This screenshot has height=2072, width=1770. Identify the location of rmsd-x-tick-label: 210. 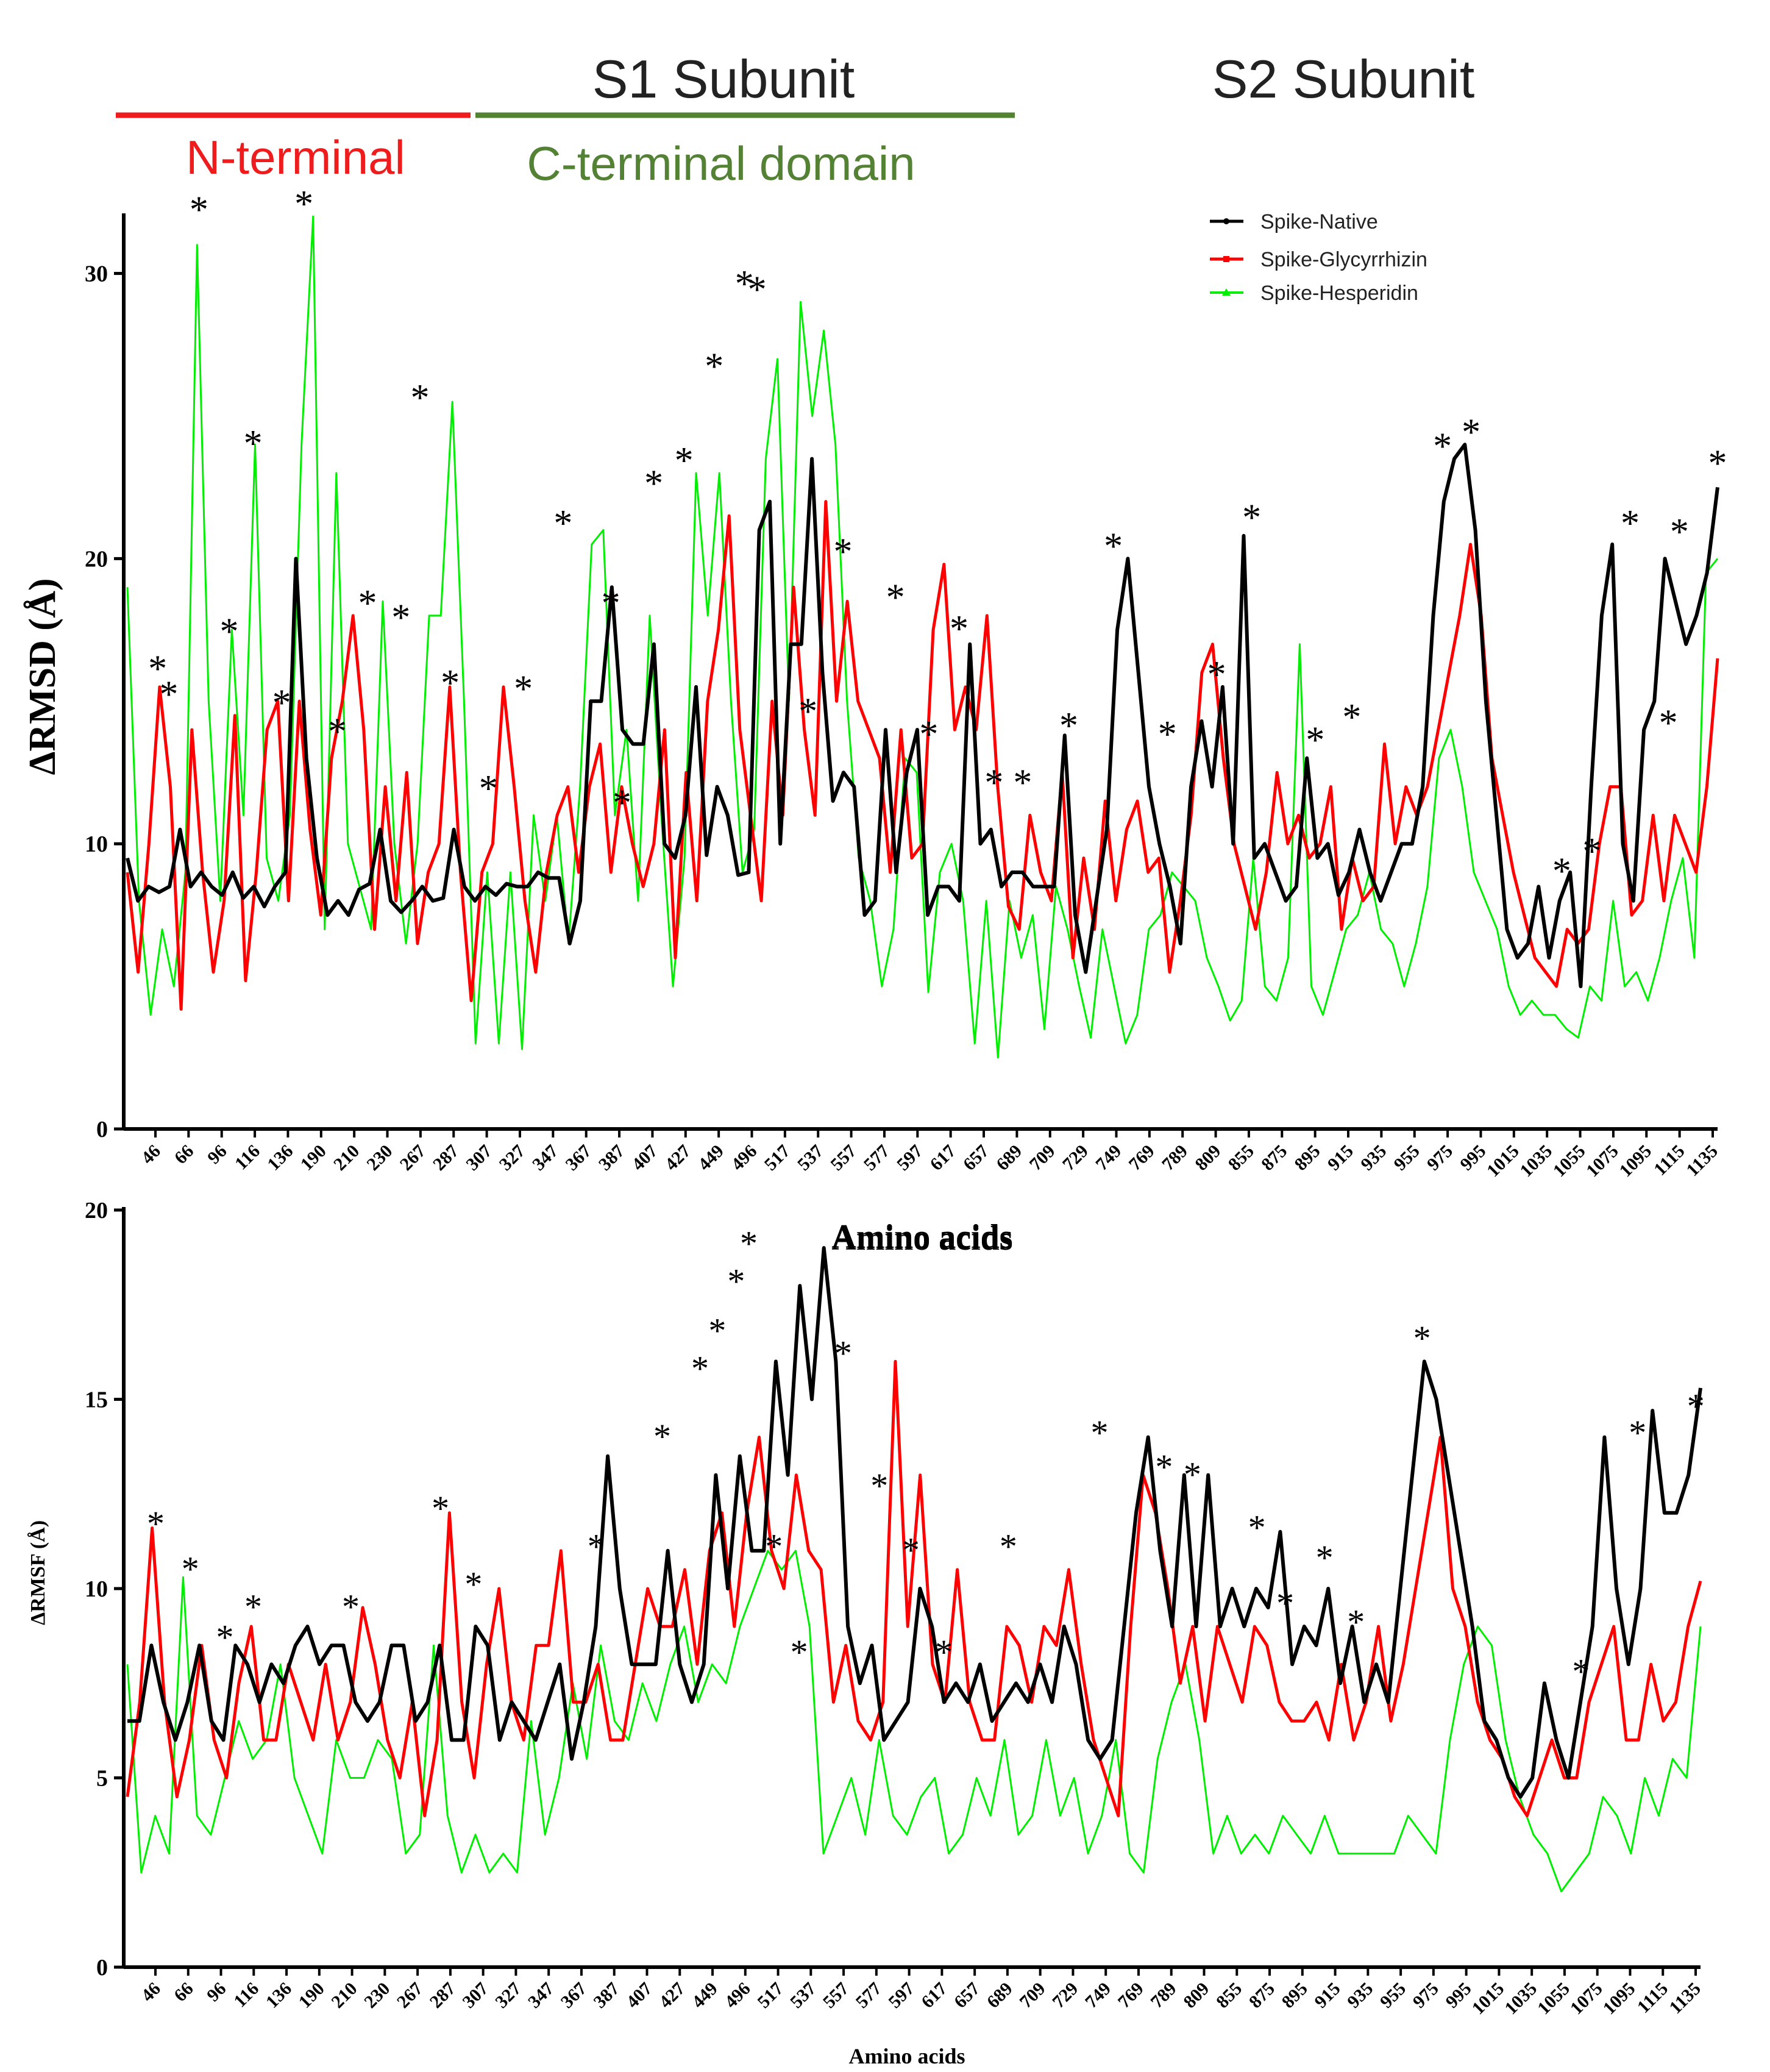
(346, 1158).